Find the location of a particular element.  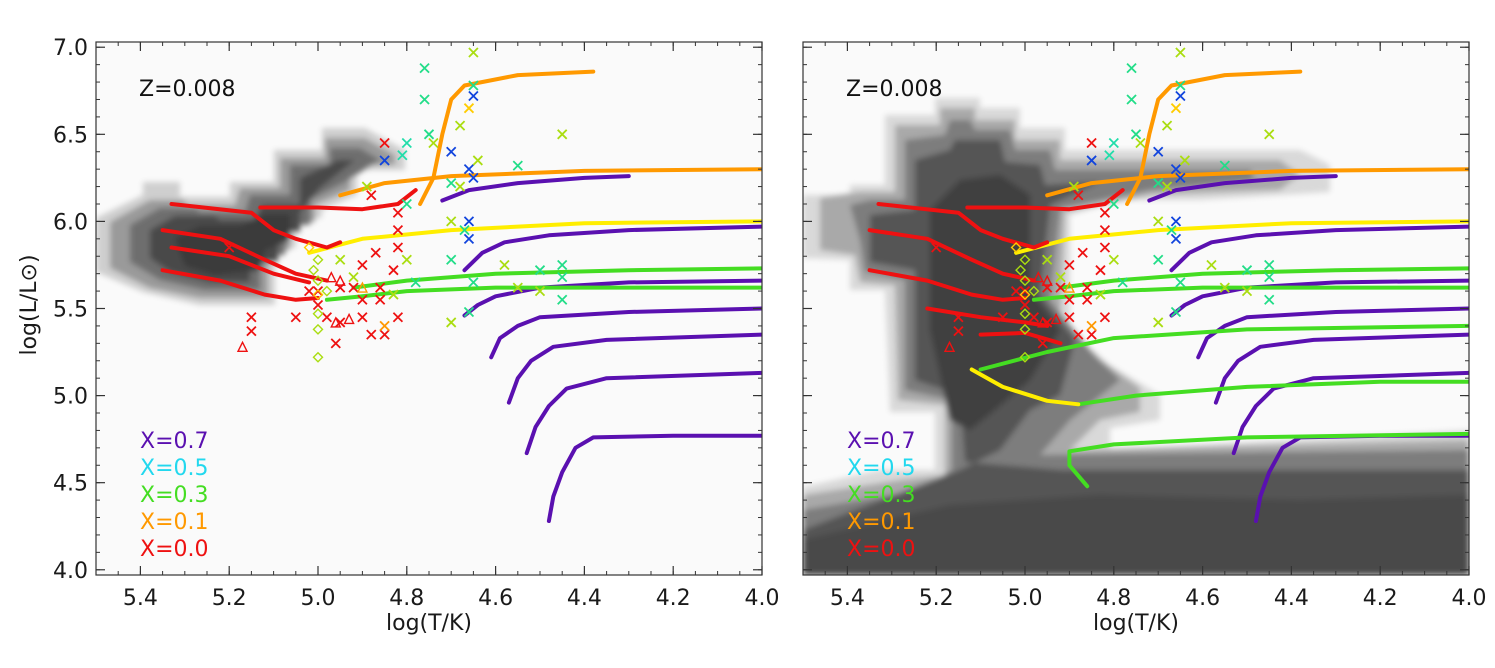

markers-left is located at coordinates (396, 205).